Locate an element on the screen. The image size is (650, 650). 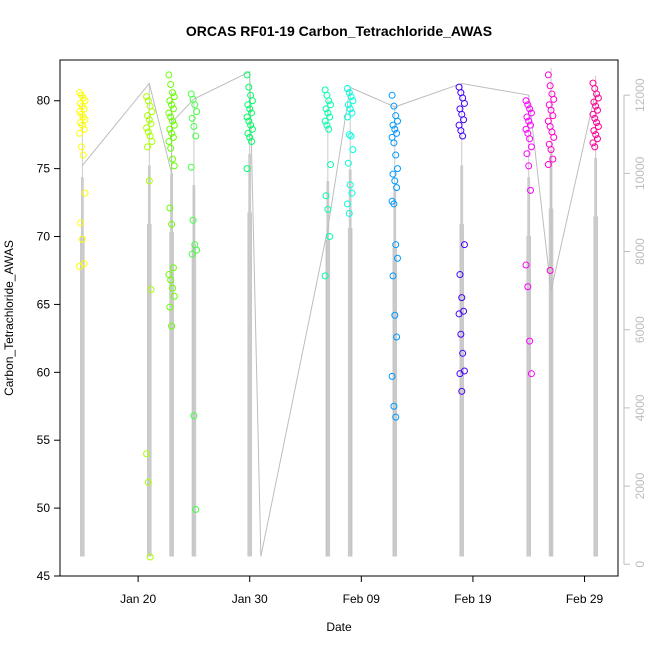
x-tick-label: Jan 20 is located at coordinates (138, 599).